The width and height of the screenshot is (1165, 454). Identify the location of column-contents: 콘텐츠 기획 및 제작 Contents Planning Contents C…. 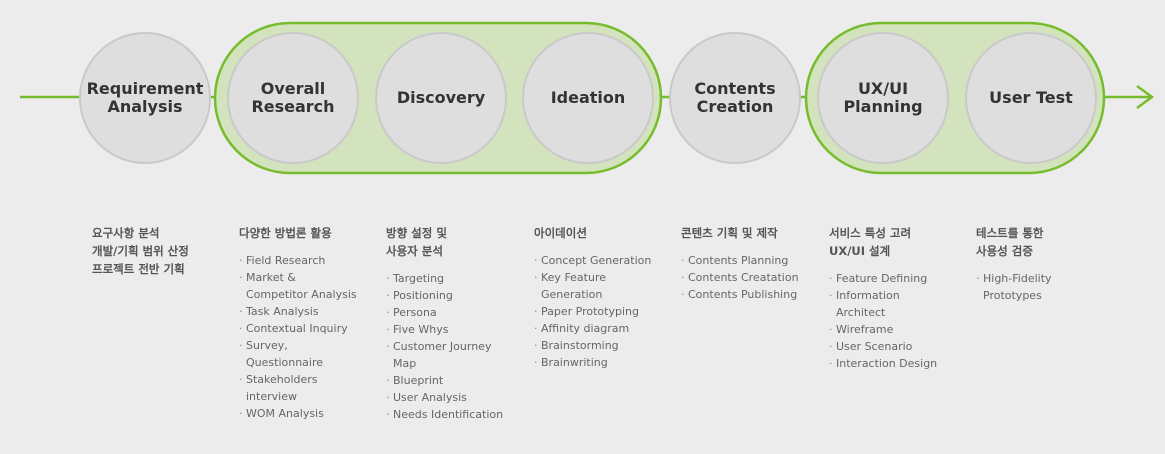
(751, 263).